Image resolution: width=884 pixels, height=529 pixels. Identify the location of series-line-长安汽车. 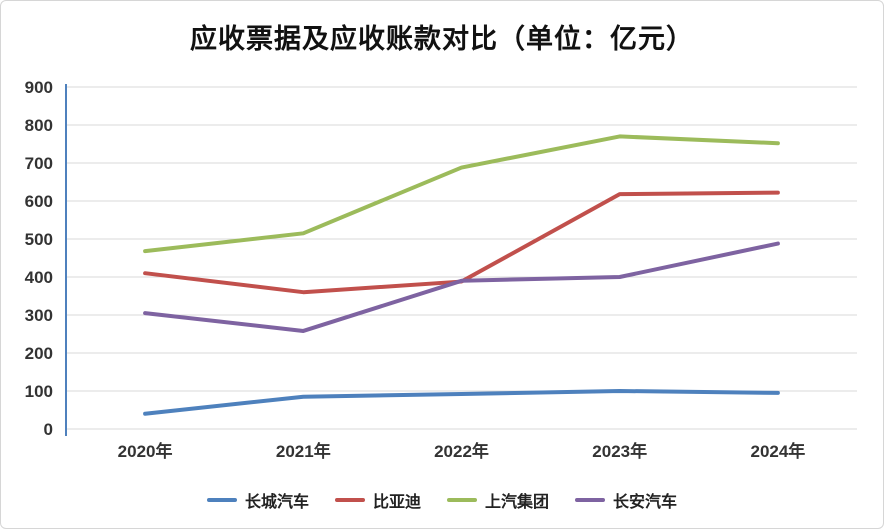
(461, 287).